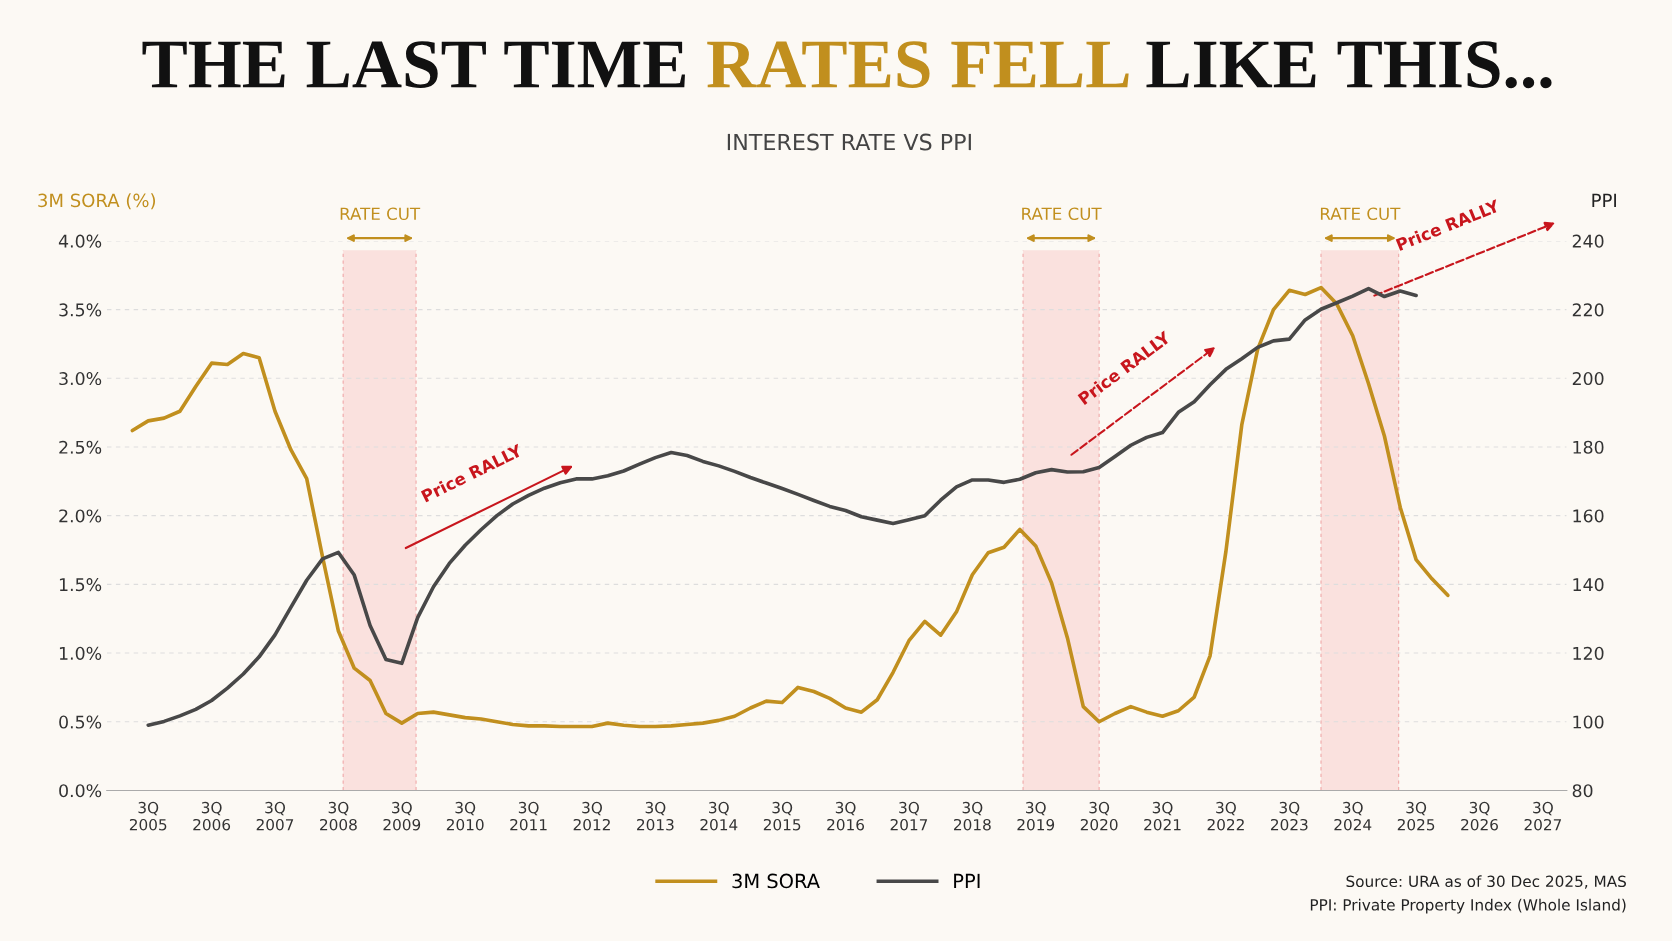 The image size is (1672, 941). Describe the element at coordinates (591, 816) in the screenshot. I see `x-tick-label: 3Q 2012` at that location.